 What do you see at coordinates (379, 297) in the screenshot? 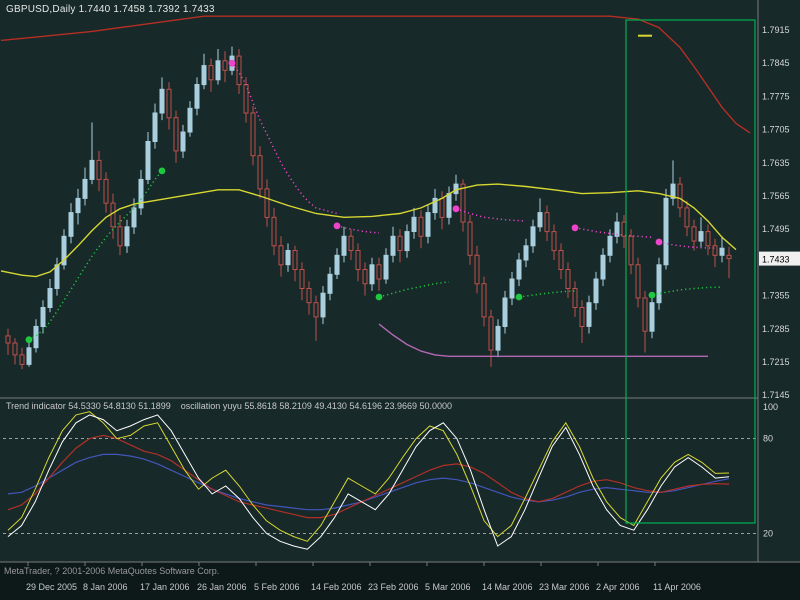
I see `buy-trail-green-2-dot` at bounding box center [379, 297].